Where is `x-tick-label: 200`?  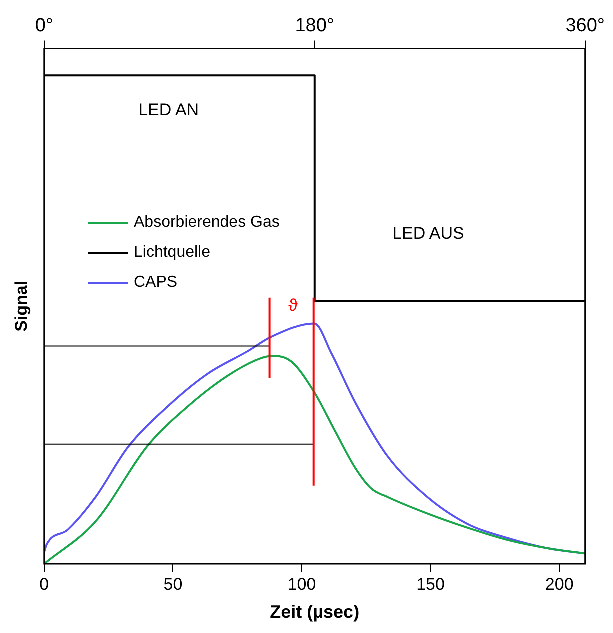 x-tick-label: 200 is located at coordinates (559, 584).